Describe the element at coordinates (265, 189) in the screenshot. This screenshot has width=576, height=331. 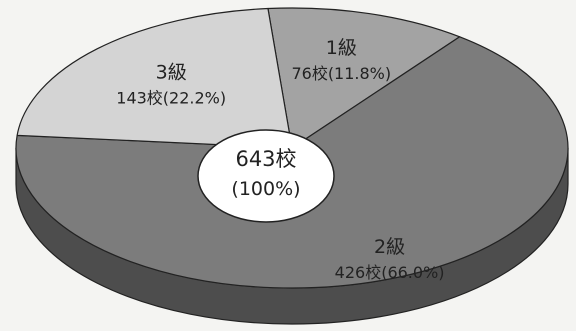
I see `center-percent-label: (100%)` at that location.